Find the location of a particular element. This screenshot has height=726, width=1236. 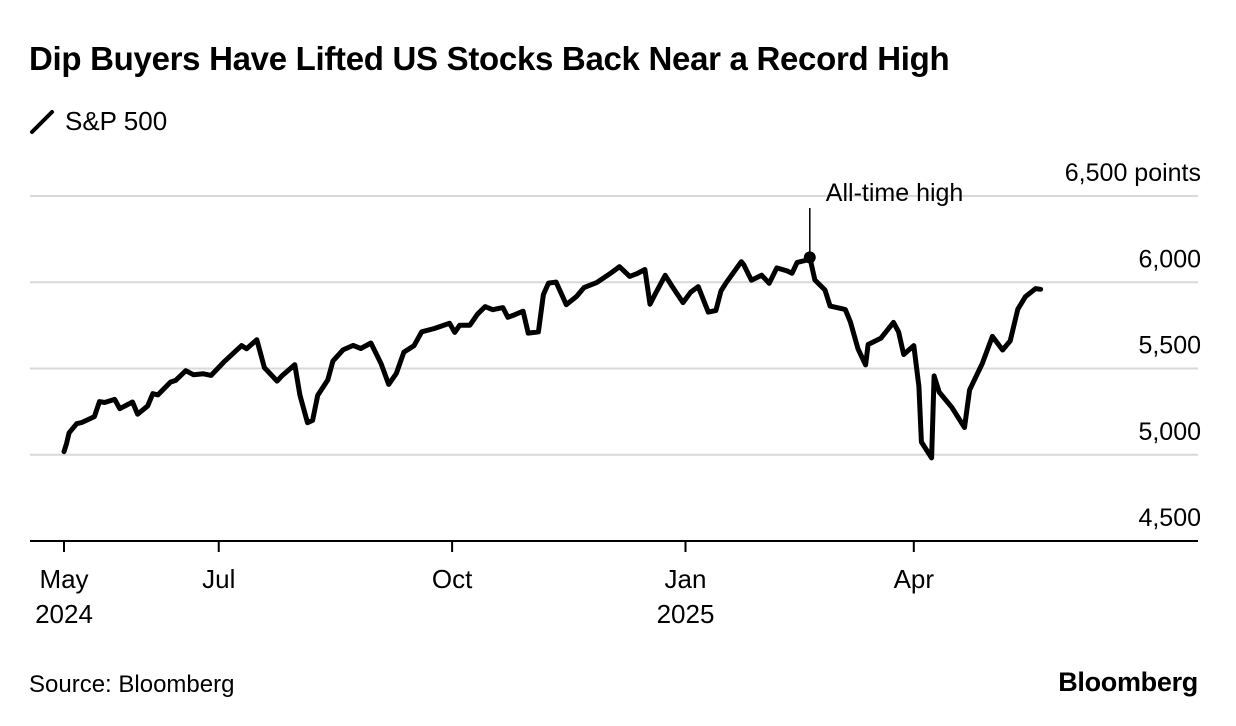

x-tick-year-label: 2025 is located at coordinates (686, 614).